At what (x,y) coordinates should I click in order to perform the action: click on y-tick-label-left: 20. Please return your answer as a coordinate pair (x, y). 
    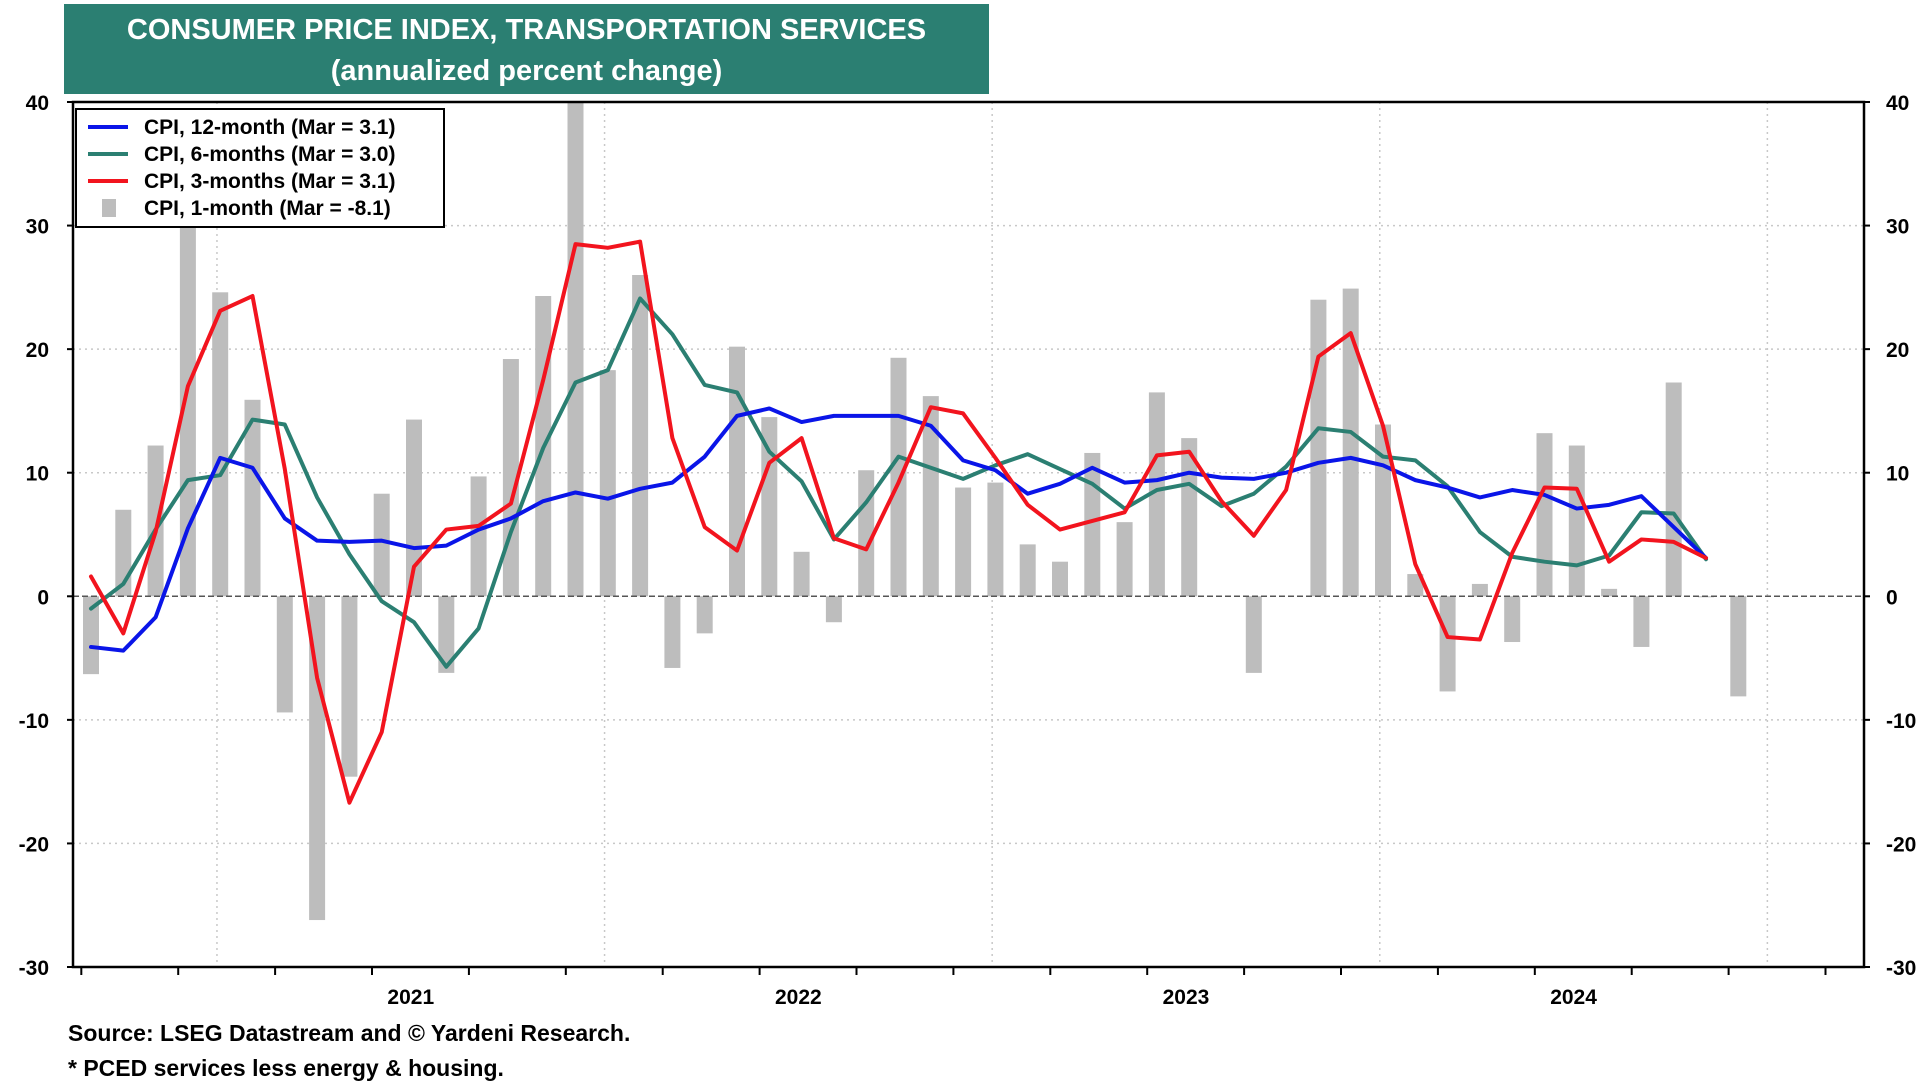
    Looking at the image, I should click on (37, 350).